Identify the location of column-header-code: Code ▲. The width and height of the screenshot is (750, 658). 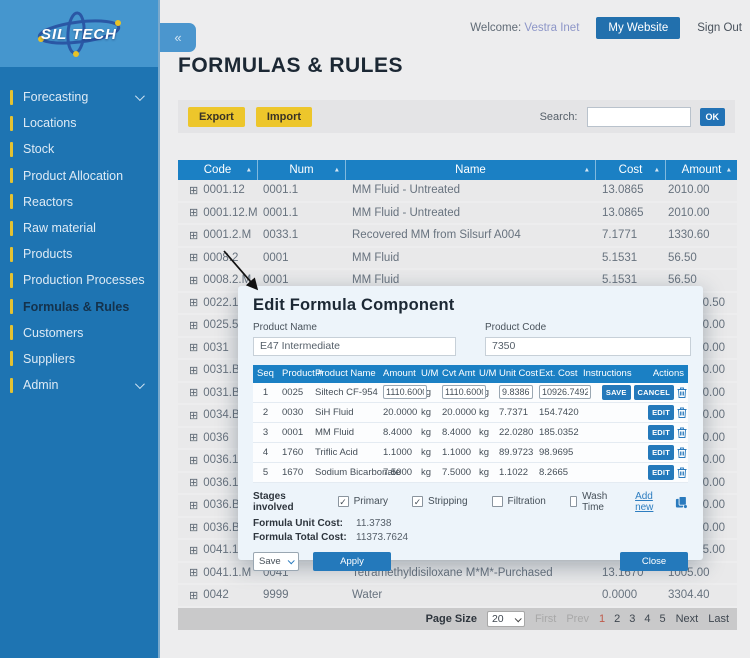
(218, 170).